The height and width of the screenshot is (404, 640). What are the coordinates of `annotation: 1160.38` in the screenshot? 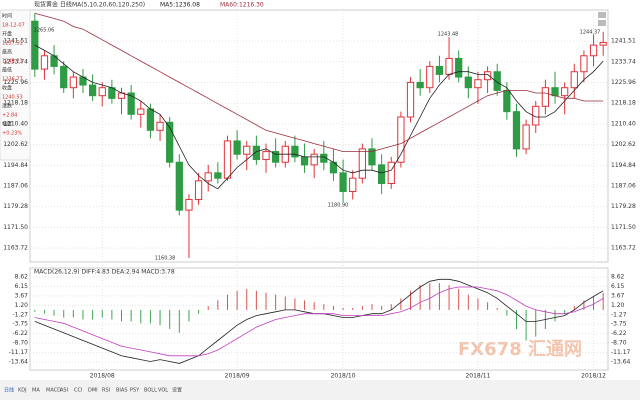 It's located at (165, 259).